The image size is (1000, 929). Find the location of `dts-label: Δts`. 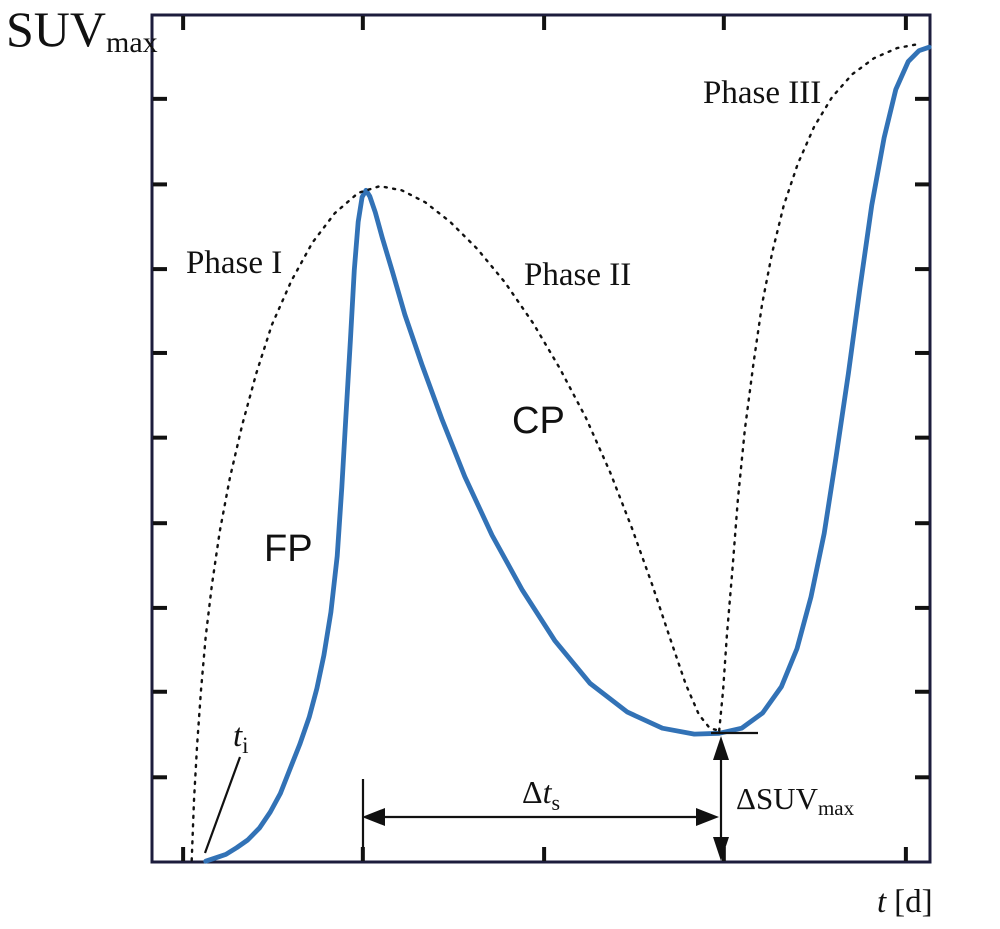

dts-label: Δts is located at coordinates (541, 794).